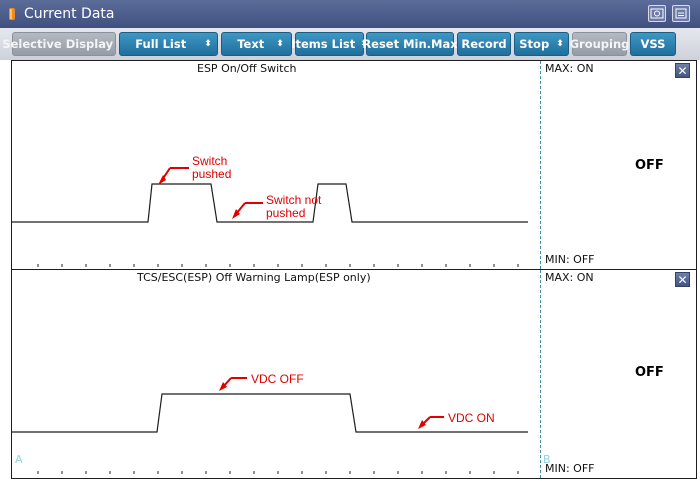  Describe the element at coordinates (211, 174) in the screenshot. I see `annotation-switch-pushed-line2: pushed` at that location.